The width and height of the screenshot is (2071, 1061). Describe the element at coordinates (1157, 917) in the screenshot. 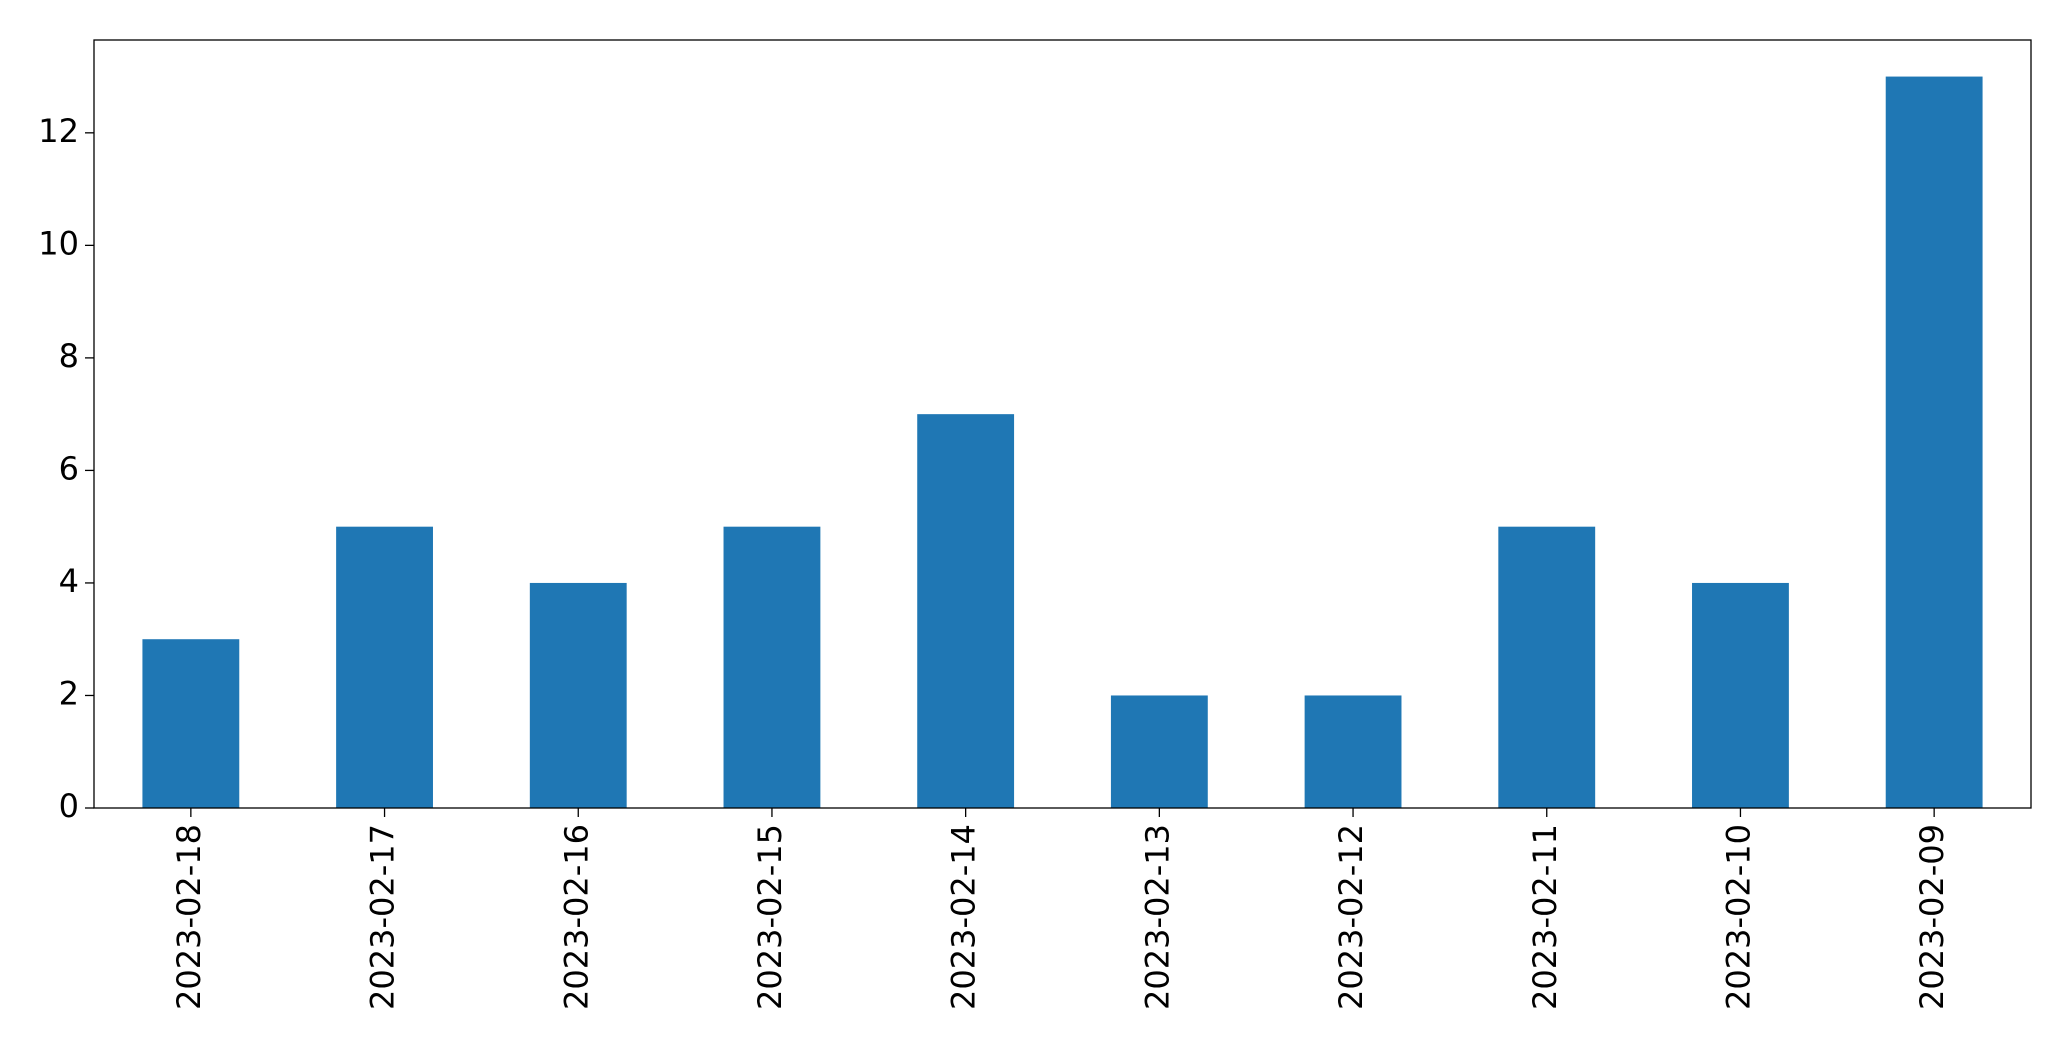

I see `x-tick-label: 2023-02-13` at that location.